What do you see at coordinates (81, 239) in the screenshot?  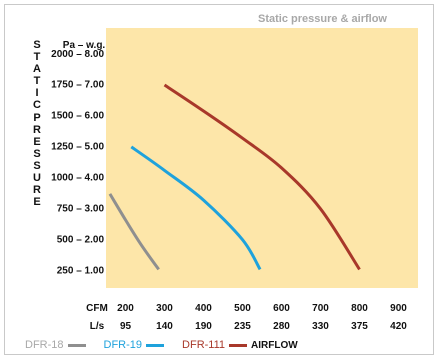 I see `y-tick-label: 500 – 2.00` at bounding box center [81, 239].